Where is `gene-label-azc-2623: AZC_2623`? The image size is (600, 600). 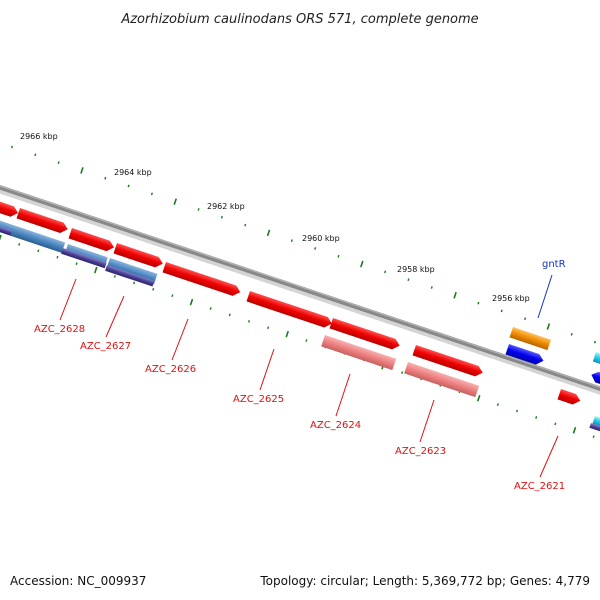 gene-label-azc-2623: AZC_2623 is located at coordinates (420, 451).